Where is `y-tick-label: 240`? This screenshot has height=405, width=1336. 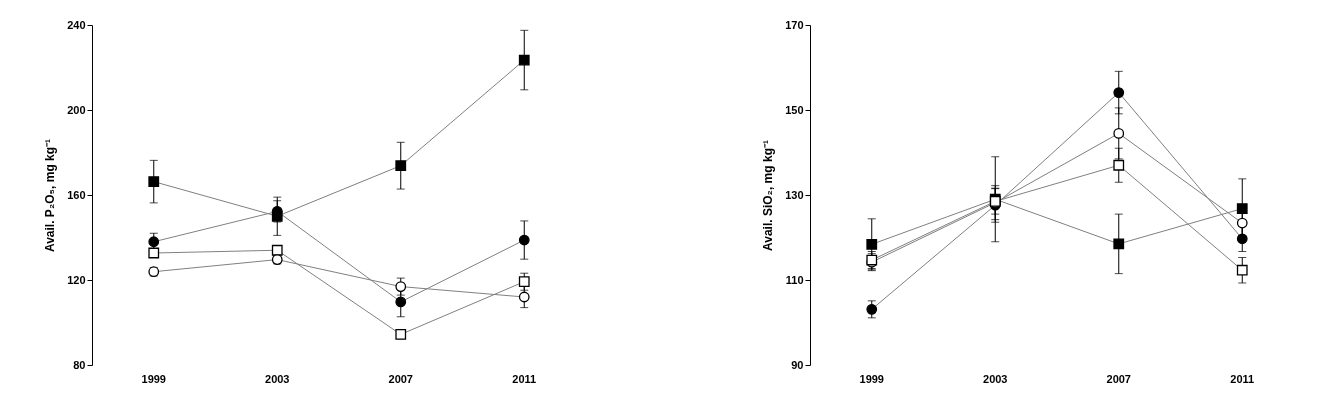
y-tick-label: 240 is located at coordinates (76, 24).